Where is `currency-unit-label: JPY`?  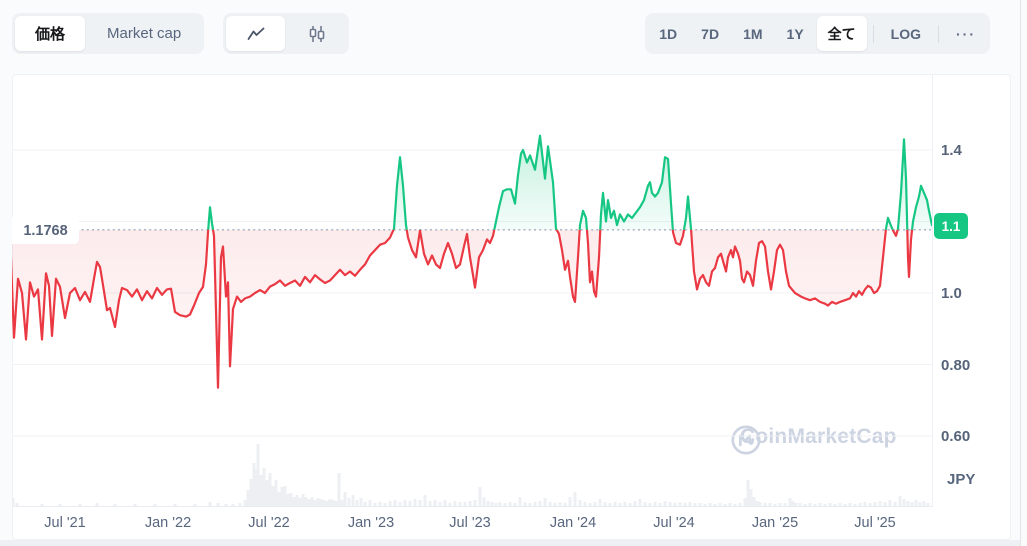
currency-unit-label: JPY is located at coordinates (961, 479).